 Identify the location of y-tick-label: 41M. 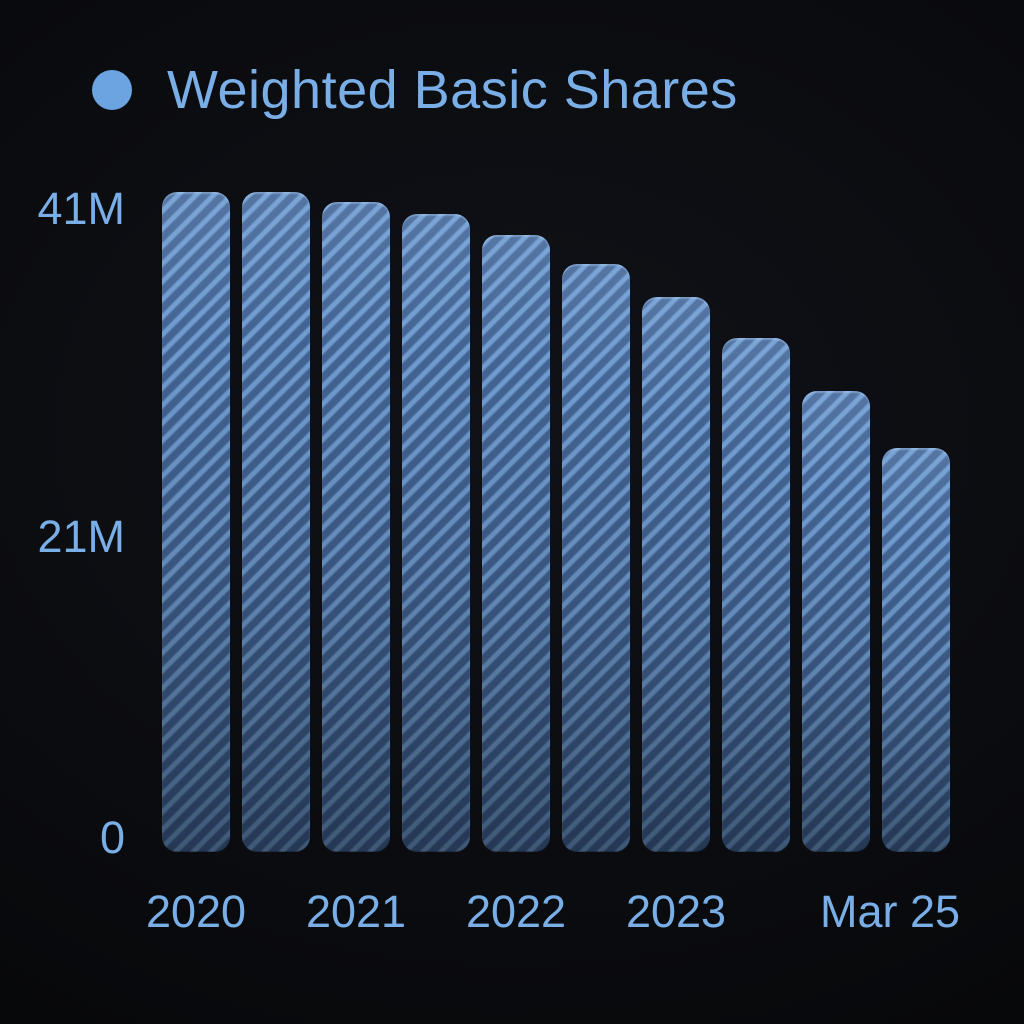
(81, 208).